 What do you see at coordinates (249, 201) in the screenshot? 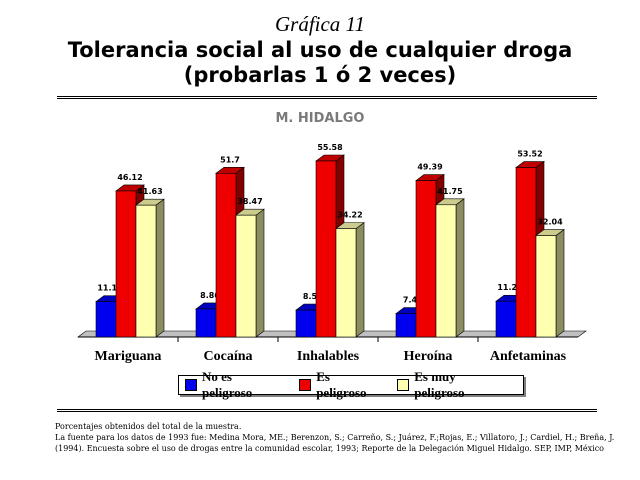
I see `data-label: 38.47` at bounding box center [249, 201].